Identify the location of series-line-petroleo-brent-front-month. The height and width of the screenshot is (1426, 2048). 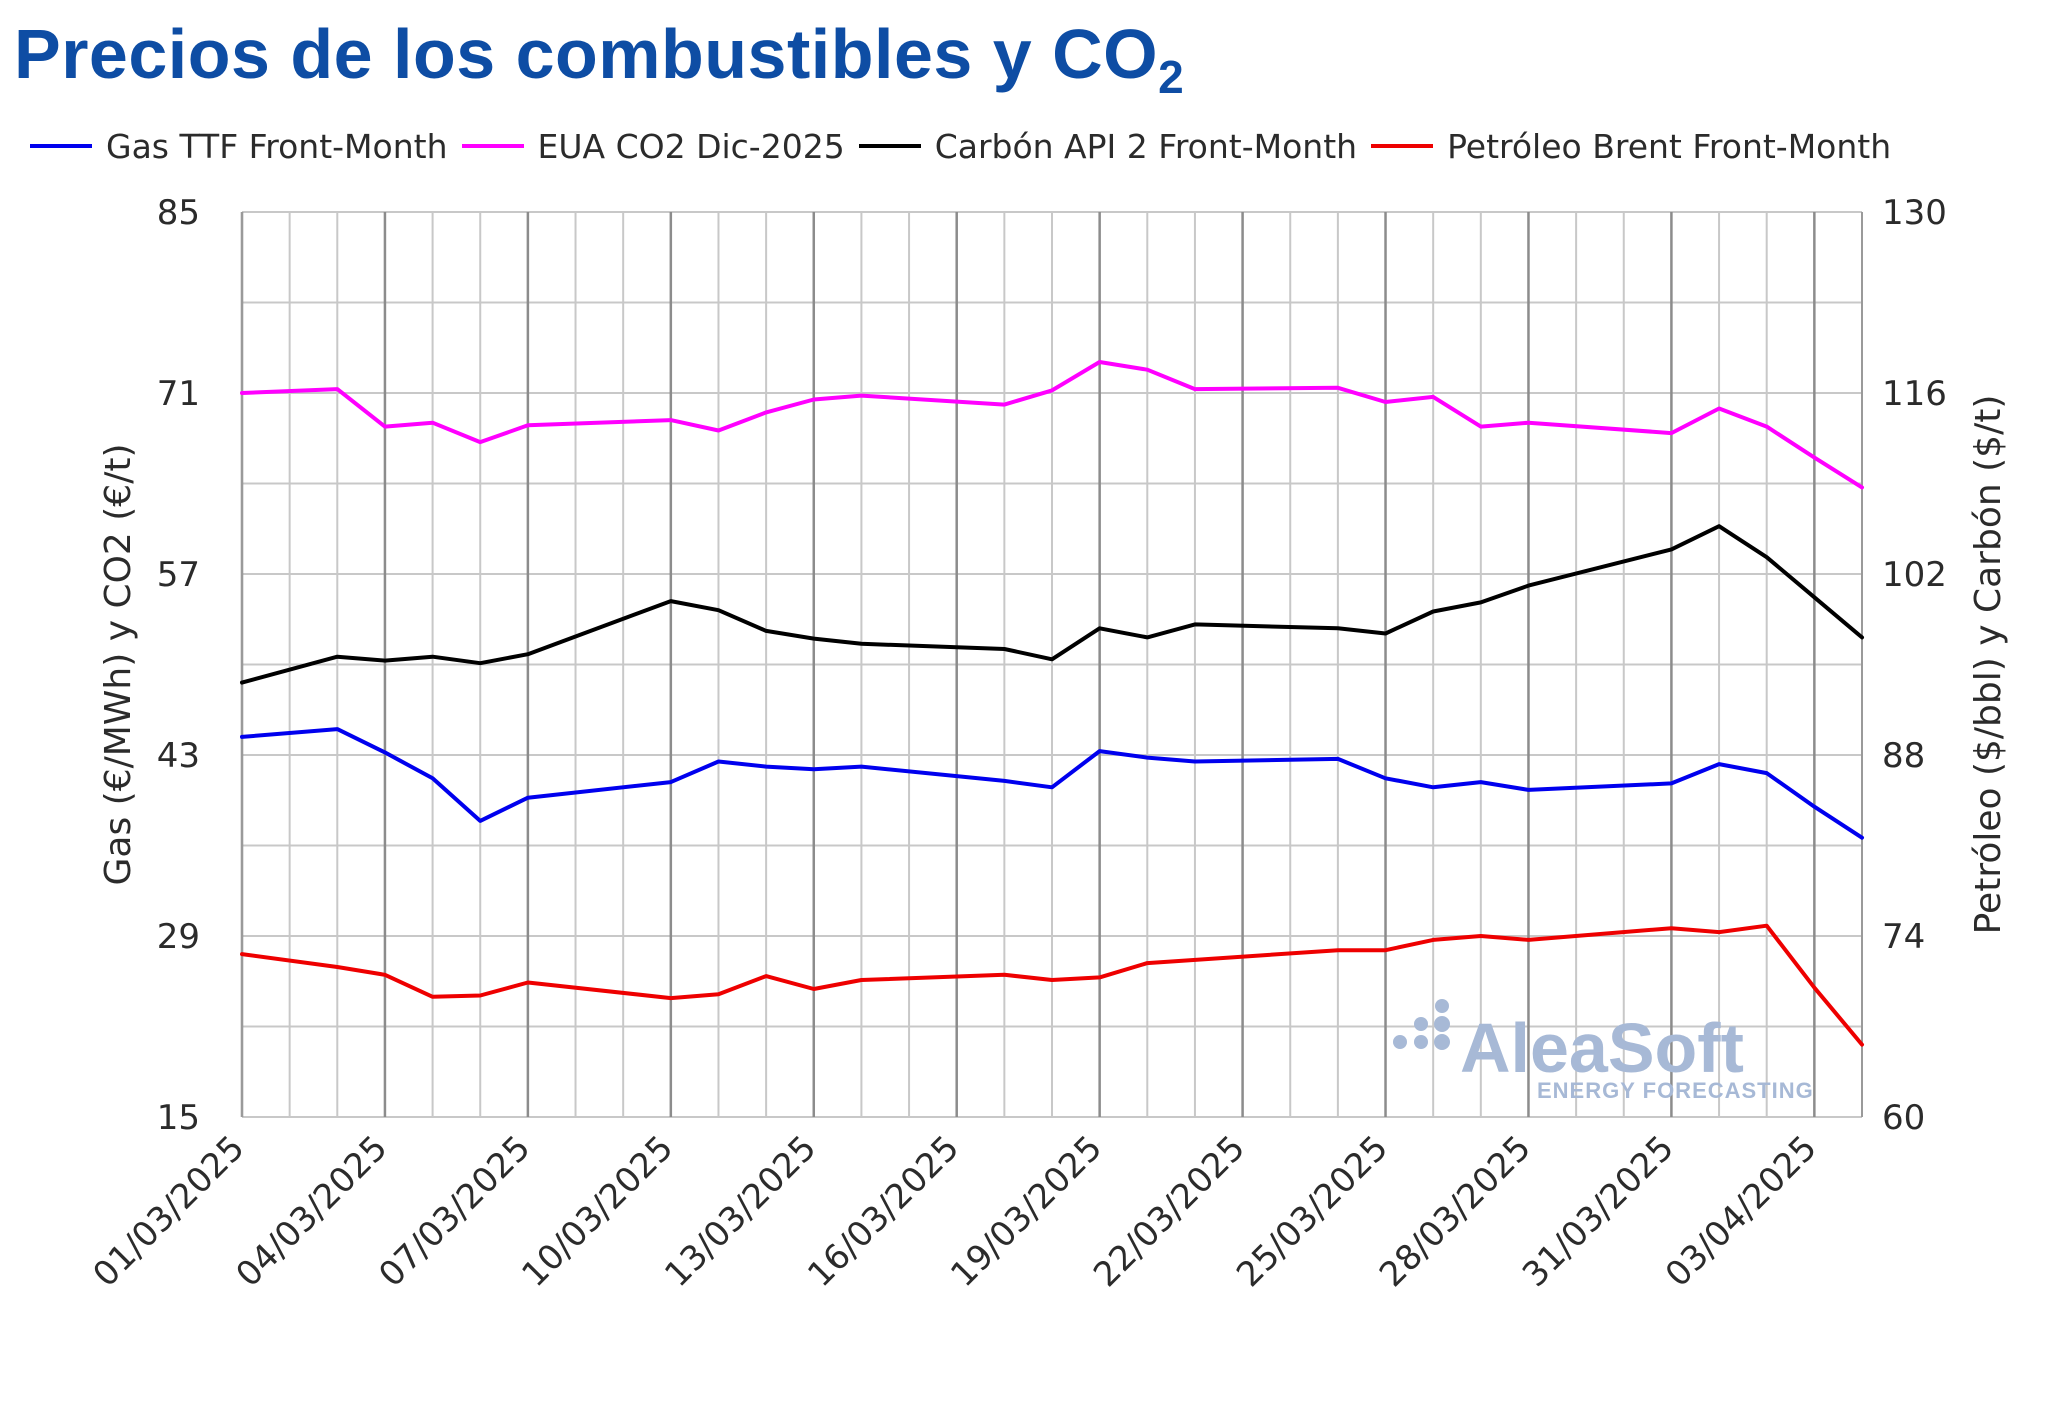
(1052, 985).